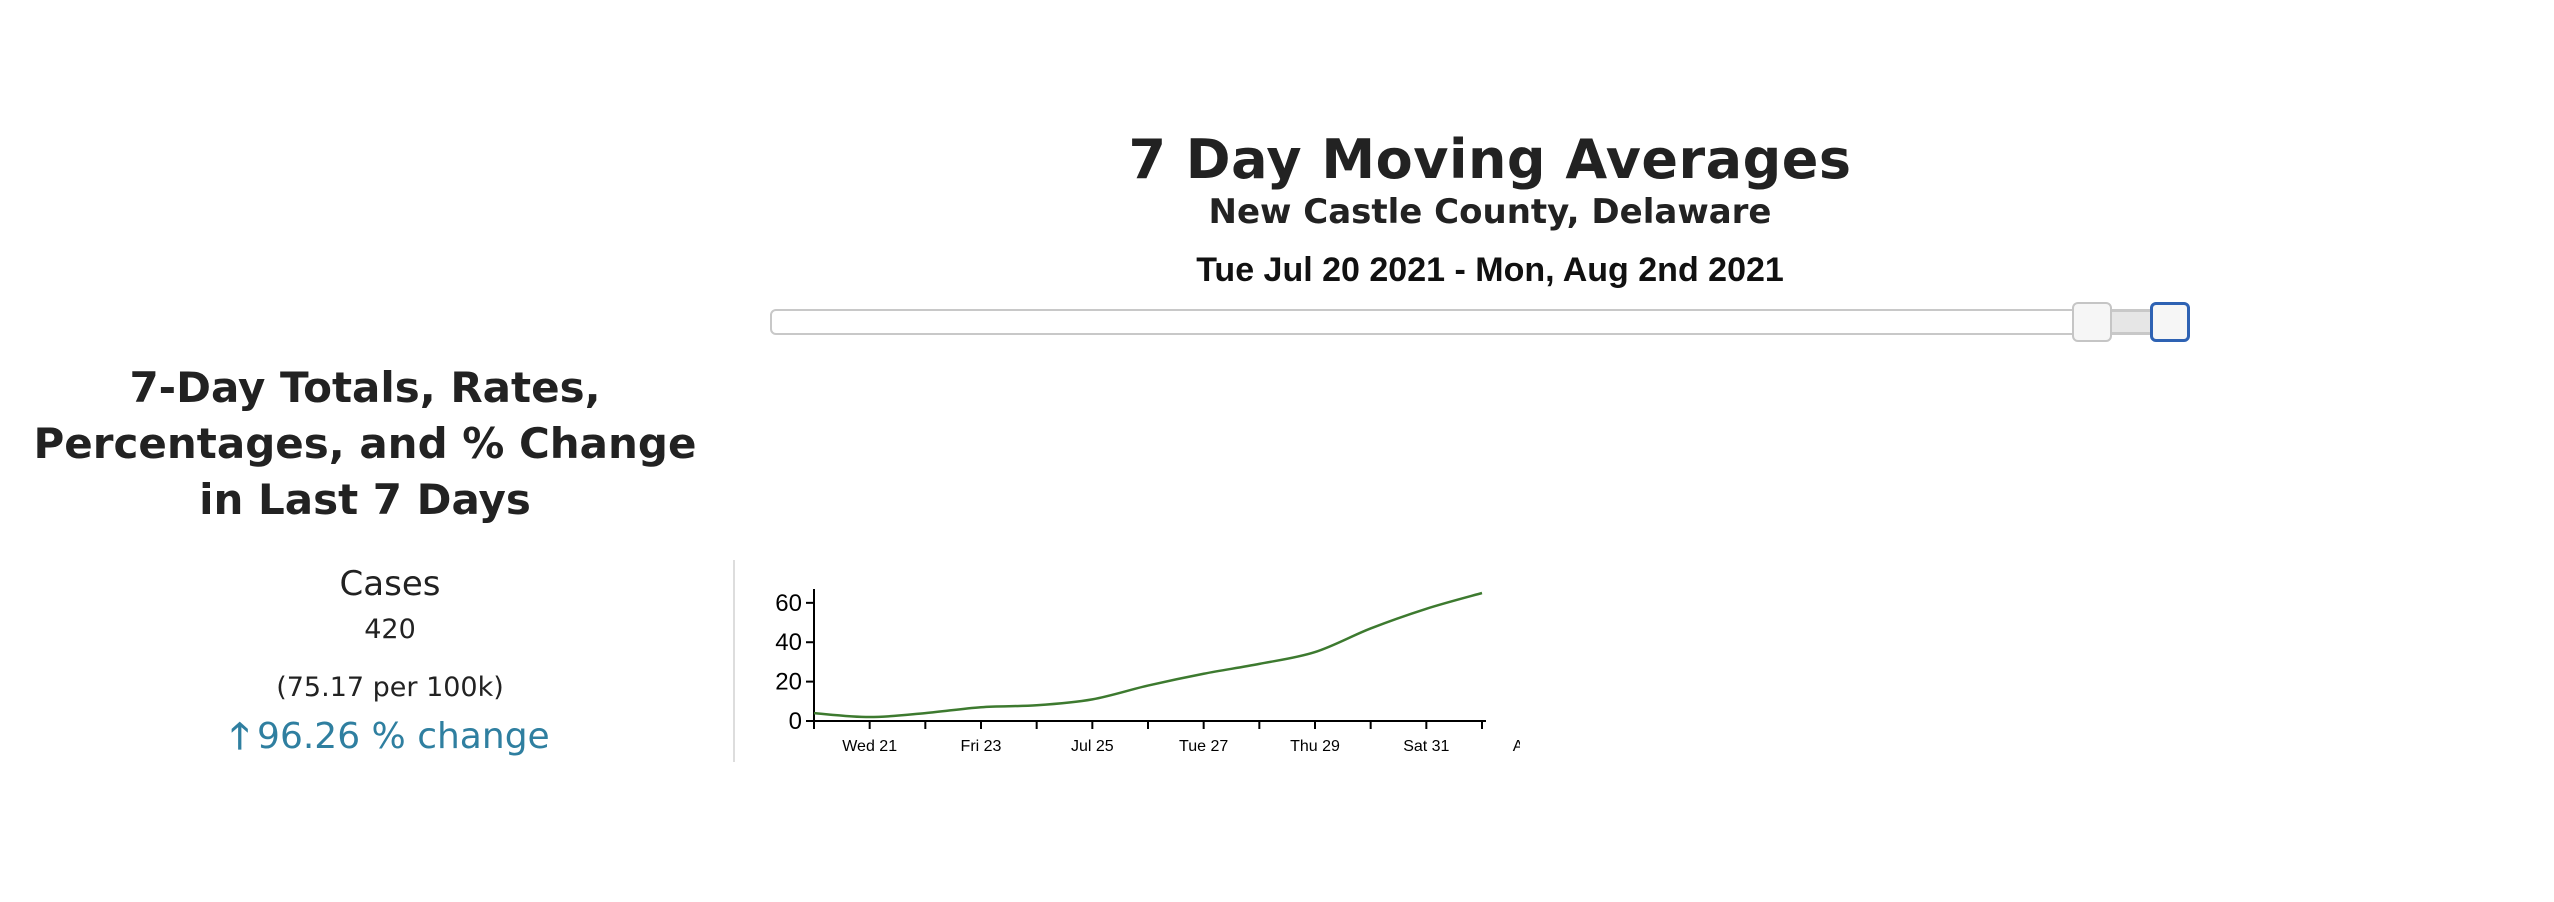 The image size is (2554, 902). Describe the element at coordinates (240, 736) in the screenshot. I see `arrow-up-icon: 🡑` at that location.